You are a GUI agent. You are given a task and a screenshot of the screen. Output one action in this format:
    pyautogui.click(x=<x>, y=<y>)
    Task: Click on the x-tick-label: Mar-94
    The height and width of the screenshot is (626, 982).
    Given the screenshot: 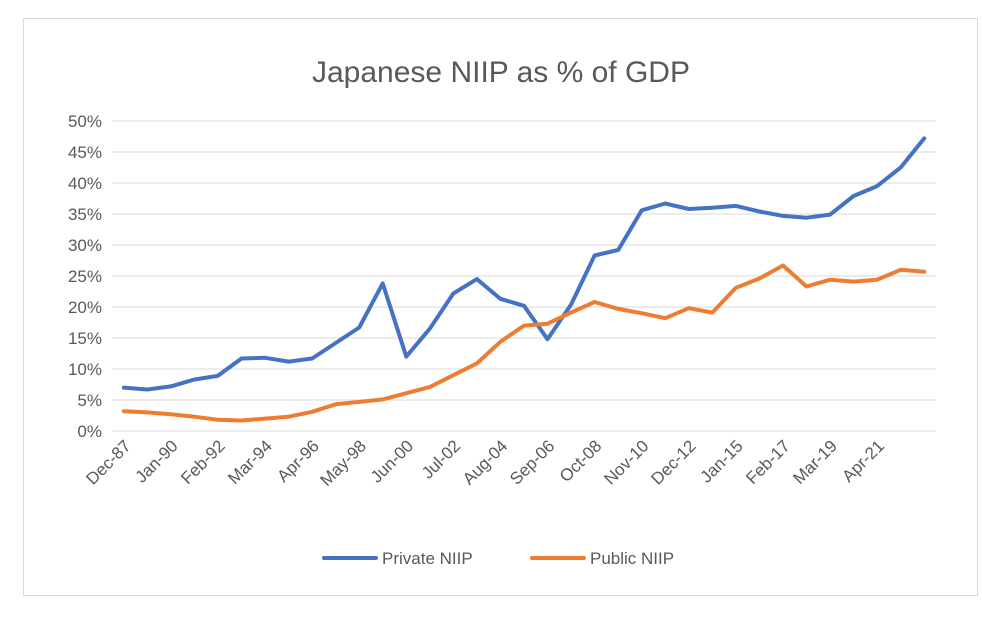 What is the action you would take?
    pyautogui.click(x=250, y=462)
    